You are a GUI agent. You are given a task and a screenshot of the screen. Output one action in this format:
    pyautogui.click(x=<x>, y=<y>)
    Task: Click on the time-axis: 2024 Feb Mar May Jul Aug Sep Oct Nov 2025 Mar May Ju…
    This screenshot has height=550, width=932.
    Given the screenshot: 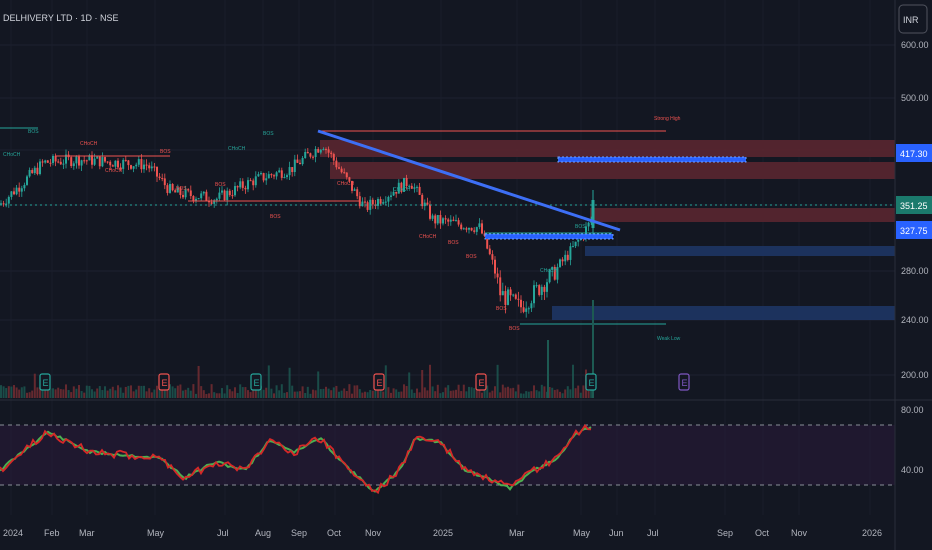 What is the action you would take?
    pyautogui.click(x=442, y=533)
    